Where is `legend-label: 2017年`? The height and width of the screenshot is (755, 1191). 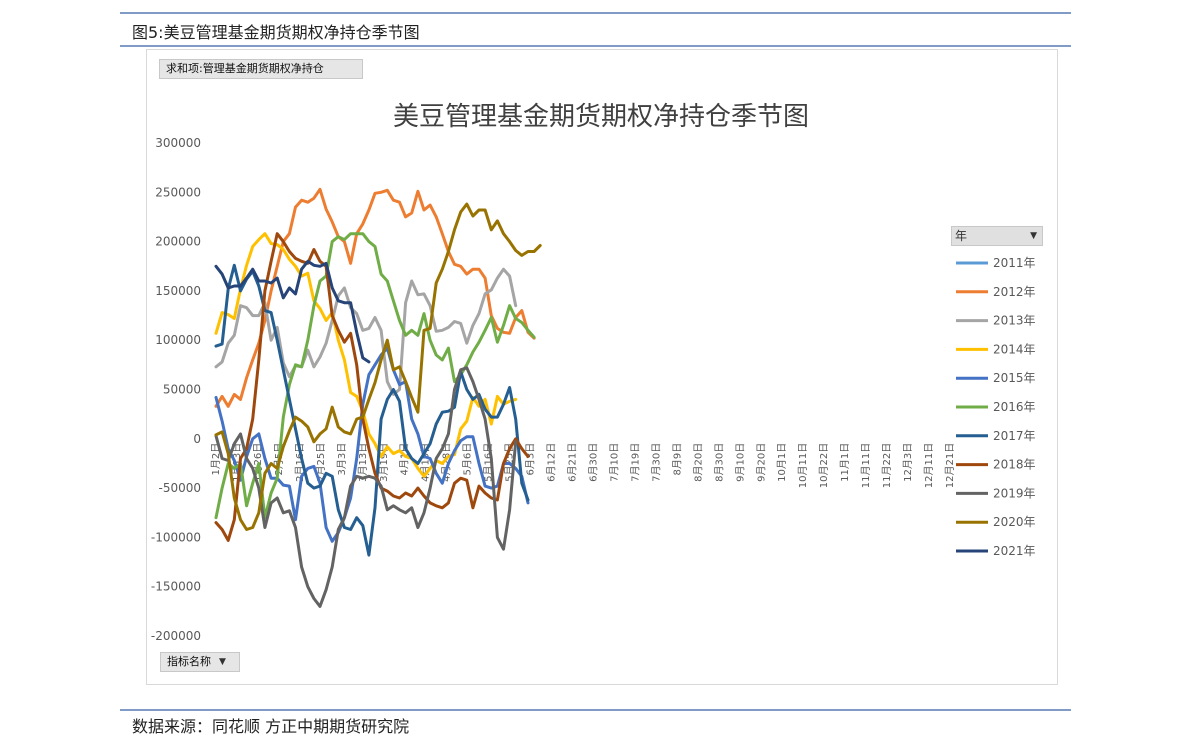
legend-label: 2017年 is located at coordinates (1014, 436).